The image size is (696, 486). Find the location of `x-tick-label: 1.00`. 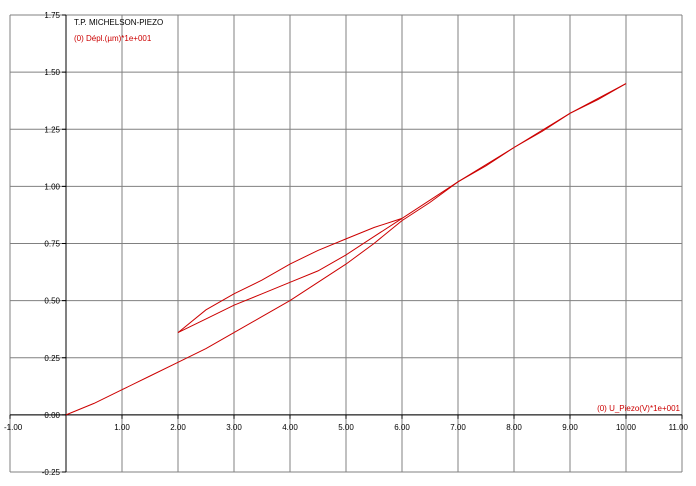

x-tick-label: 1.00 is located at coordinates (122, 427).